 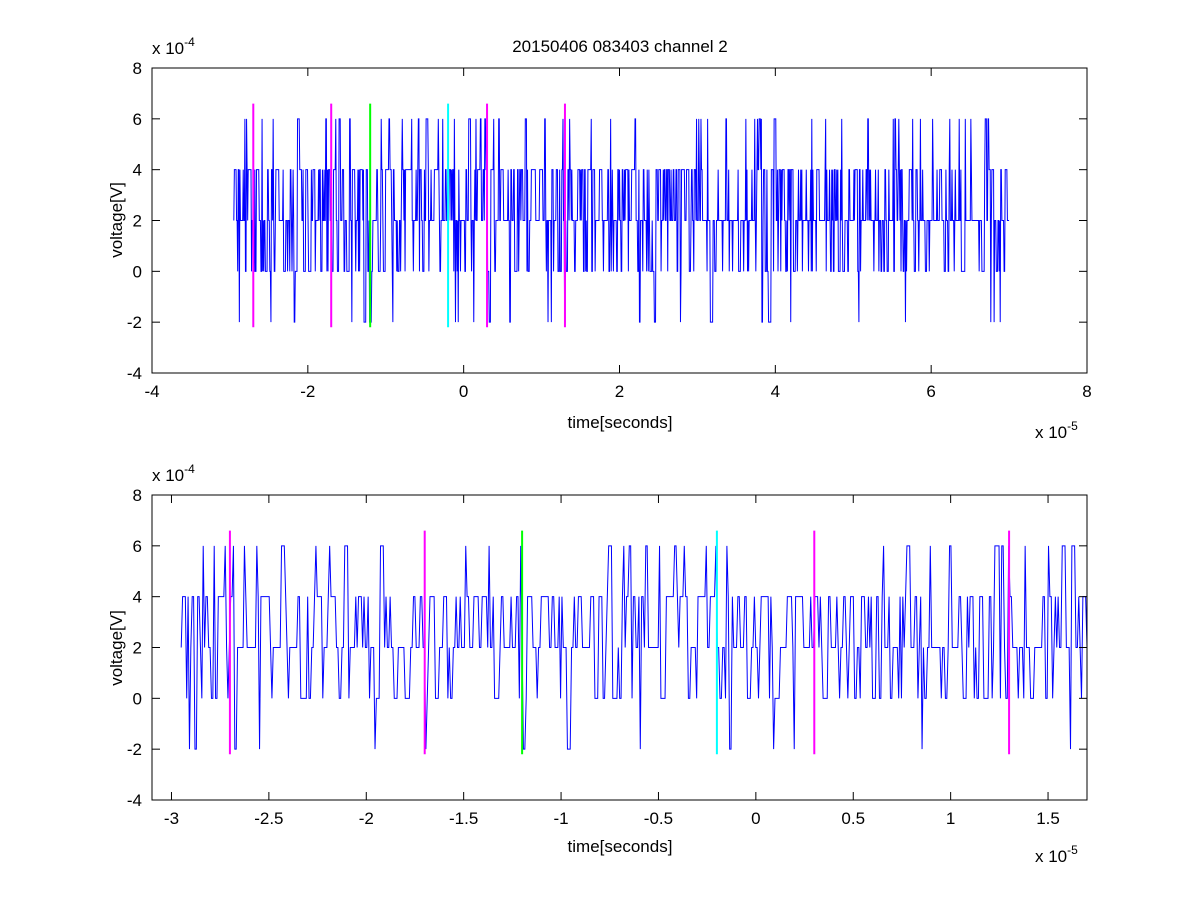 I want to click on bottom-plot-x-tick-label: -1, so click(x=561, y=818).